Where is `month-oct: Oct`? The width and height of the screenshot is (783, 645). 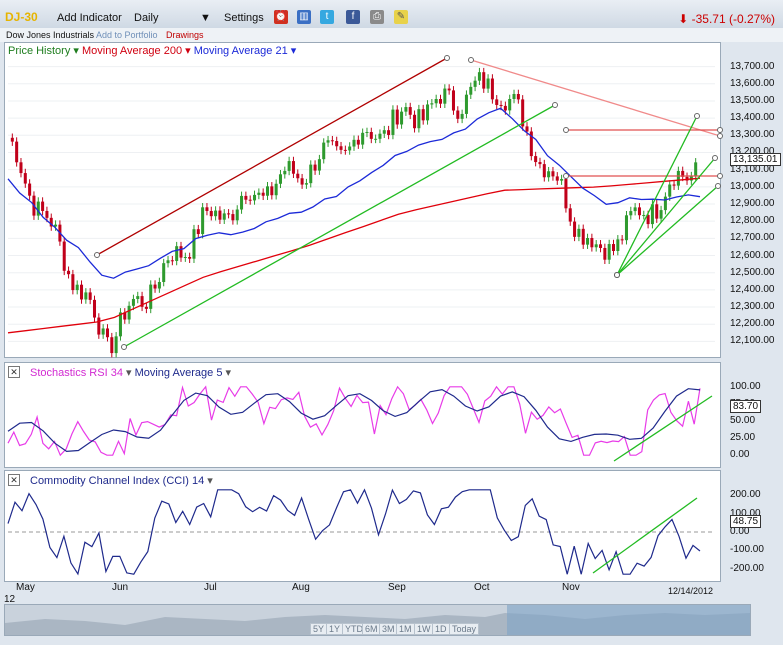 month-oct: Oct is located at coordinates (482, 587).